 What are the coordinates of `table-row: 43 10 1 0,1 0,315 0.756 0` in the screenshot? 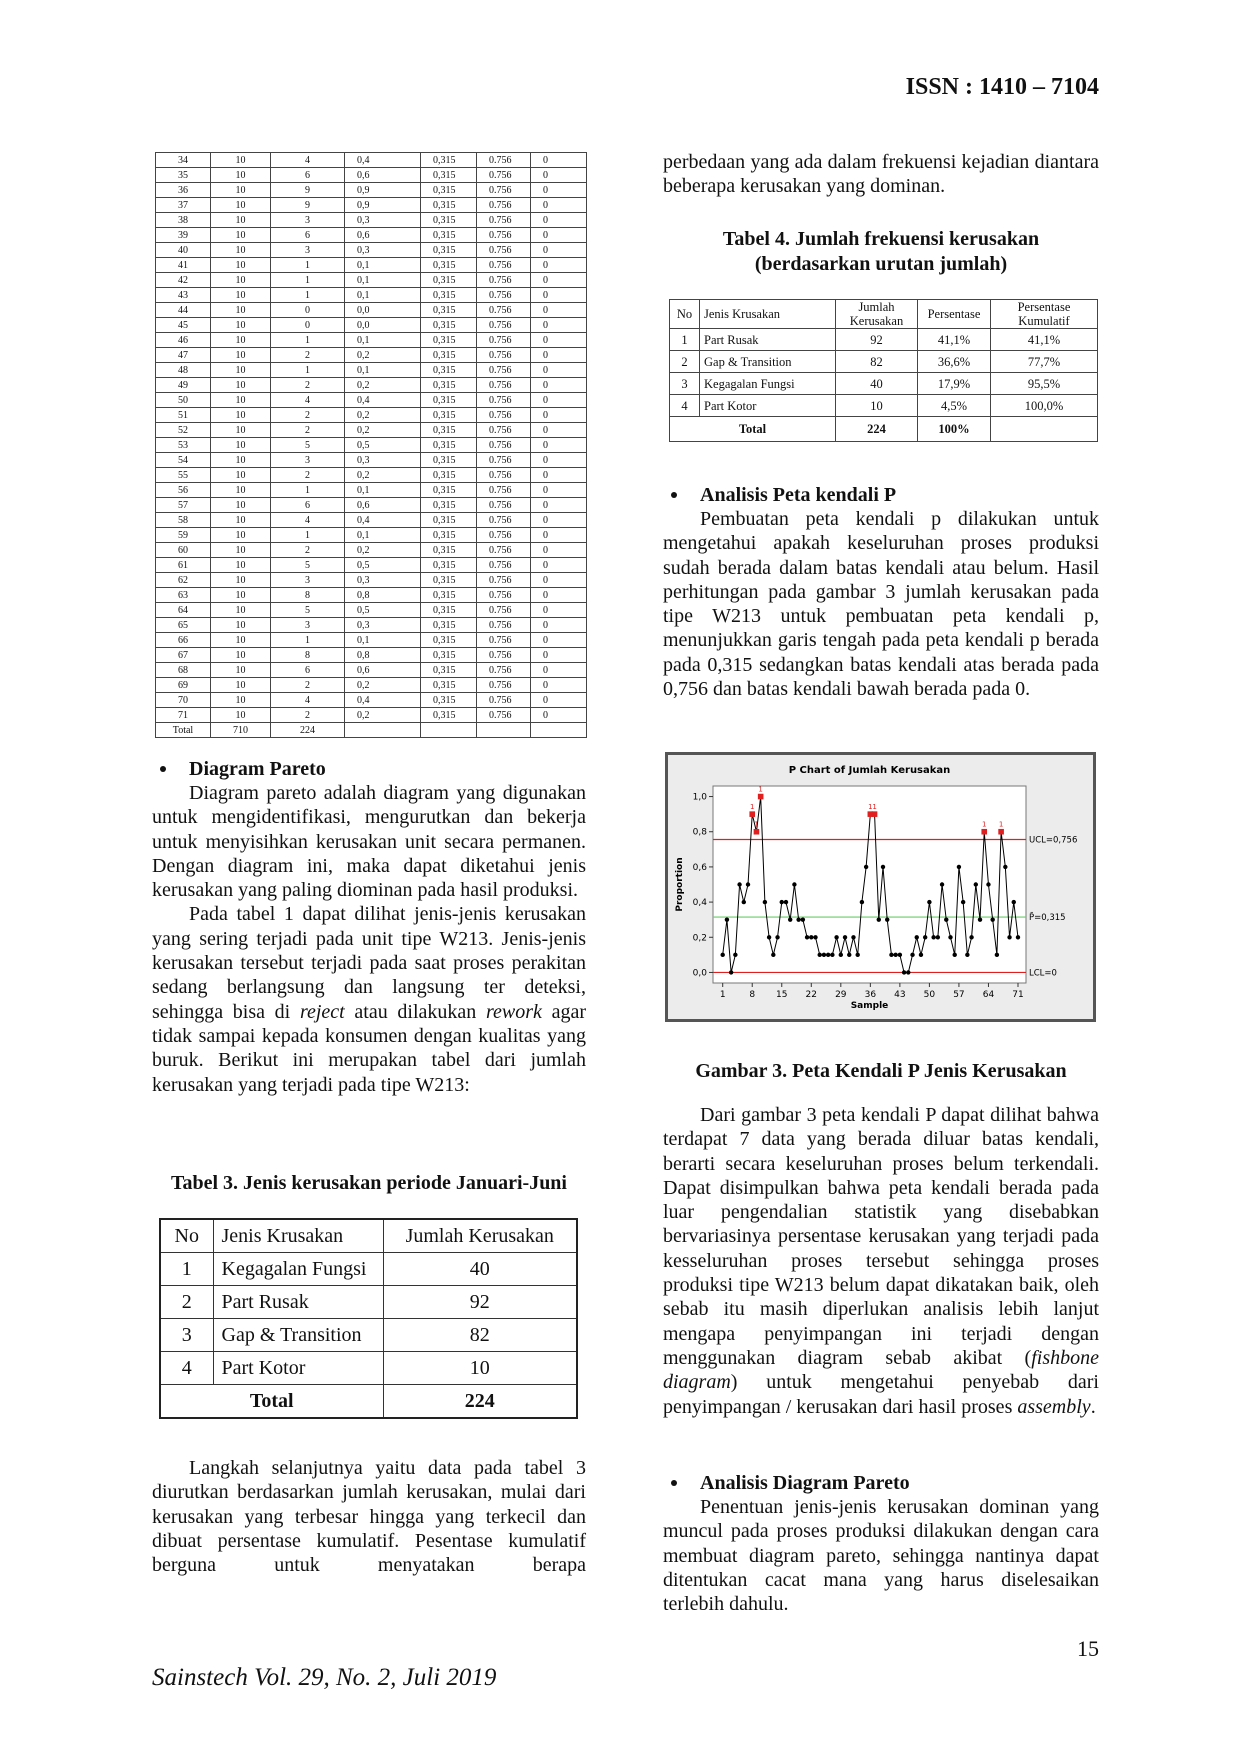 It's located at (371, 295).